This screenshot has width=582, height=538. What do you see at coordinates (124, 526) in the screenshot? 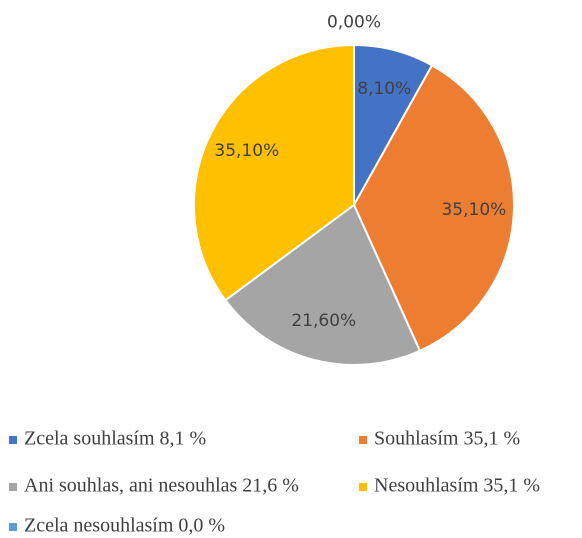
I see `legend-label: Zcela nesouhlasím 0,0 %` at bounding box center [124, 526].